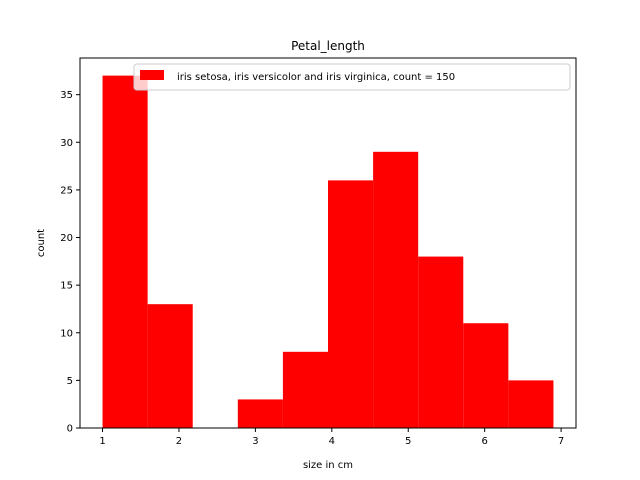 The height and width of the screenshot is (480, 640). Describe the element at coordinates (179, 441) in the screenshot. I see `x-tick-label: 2` at that location.